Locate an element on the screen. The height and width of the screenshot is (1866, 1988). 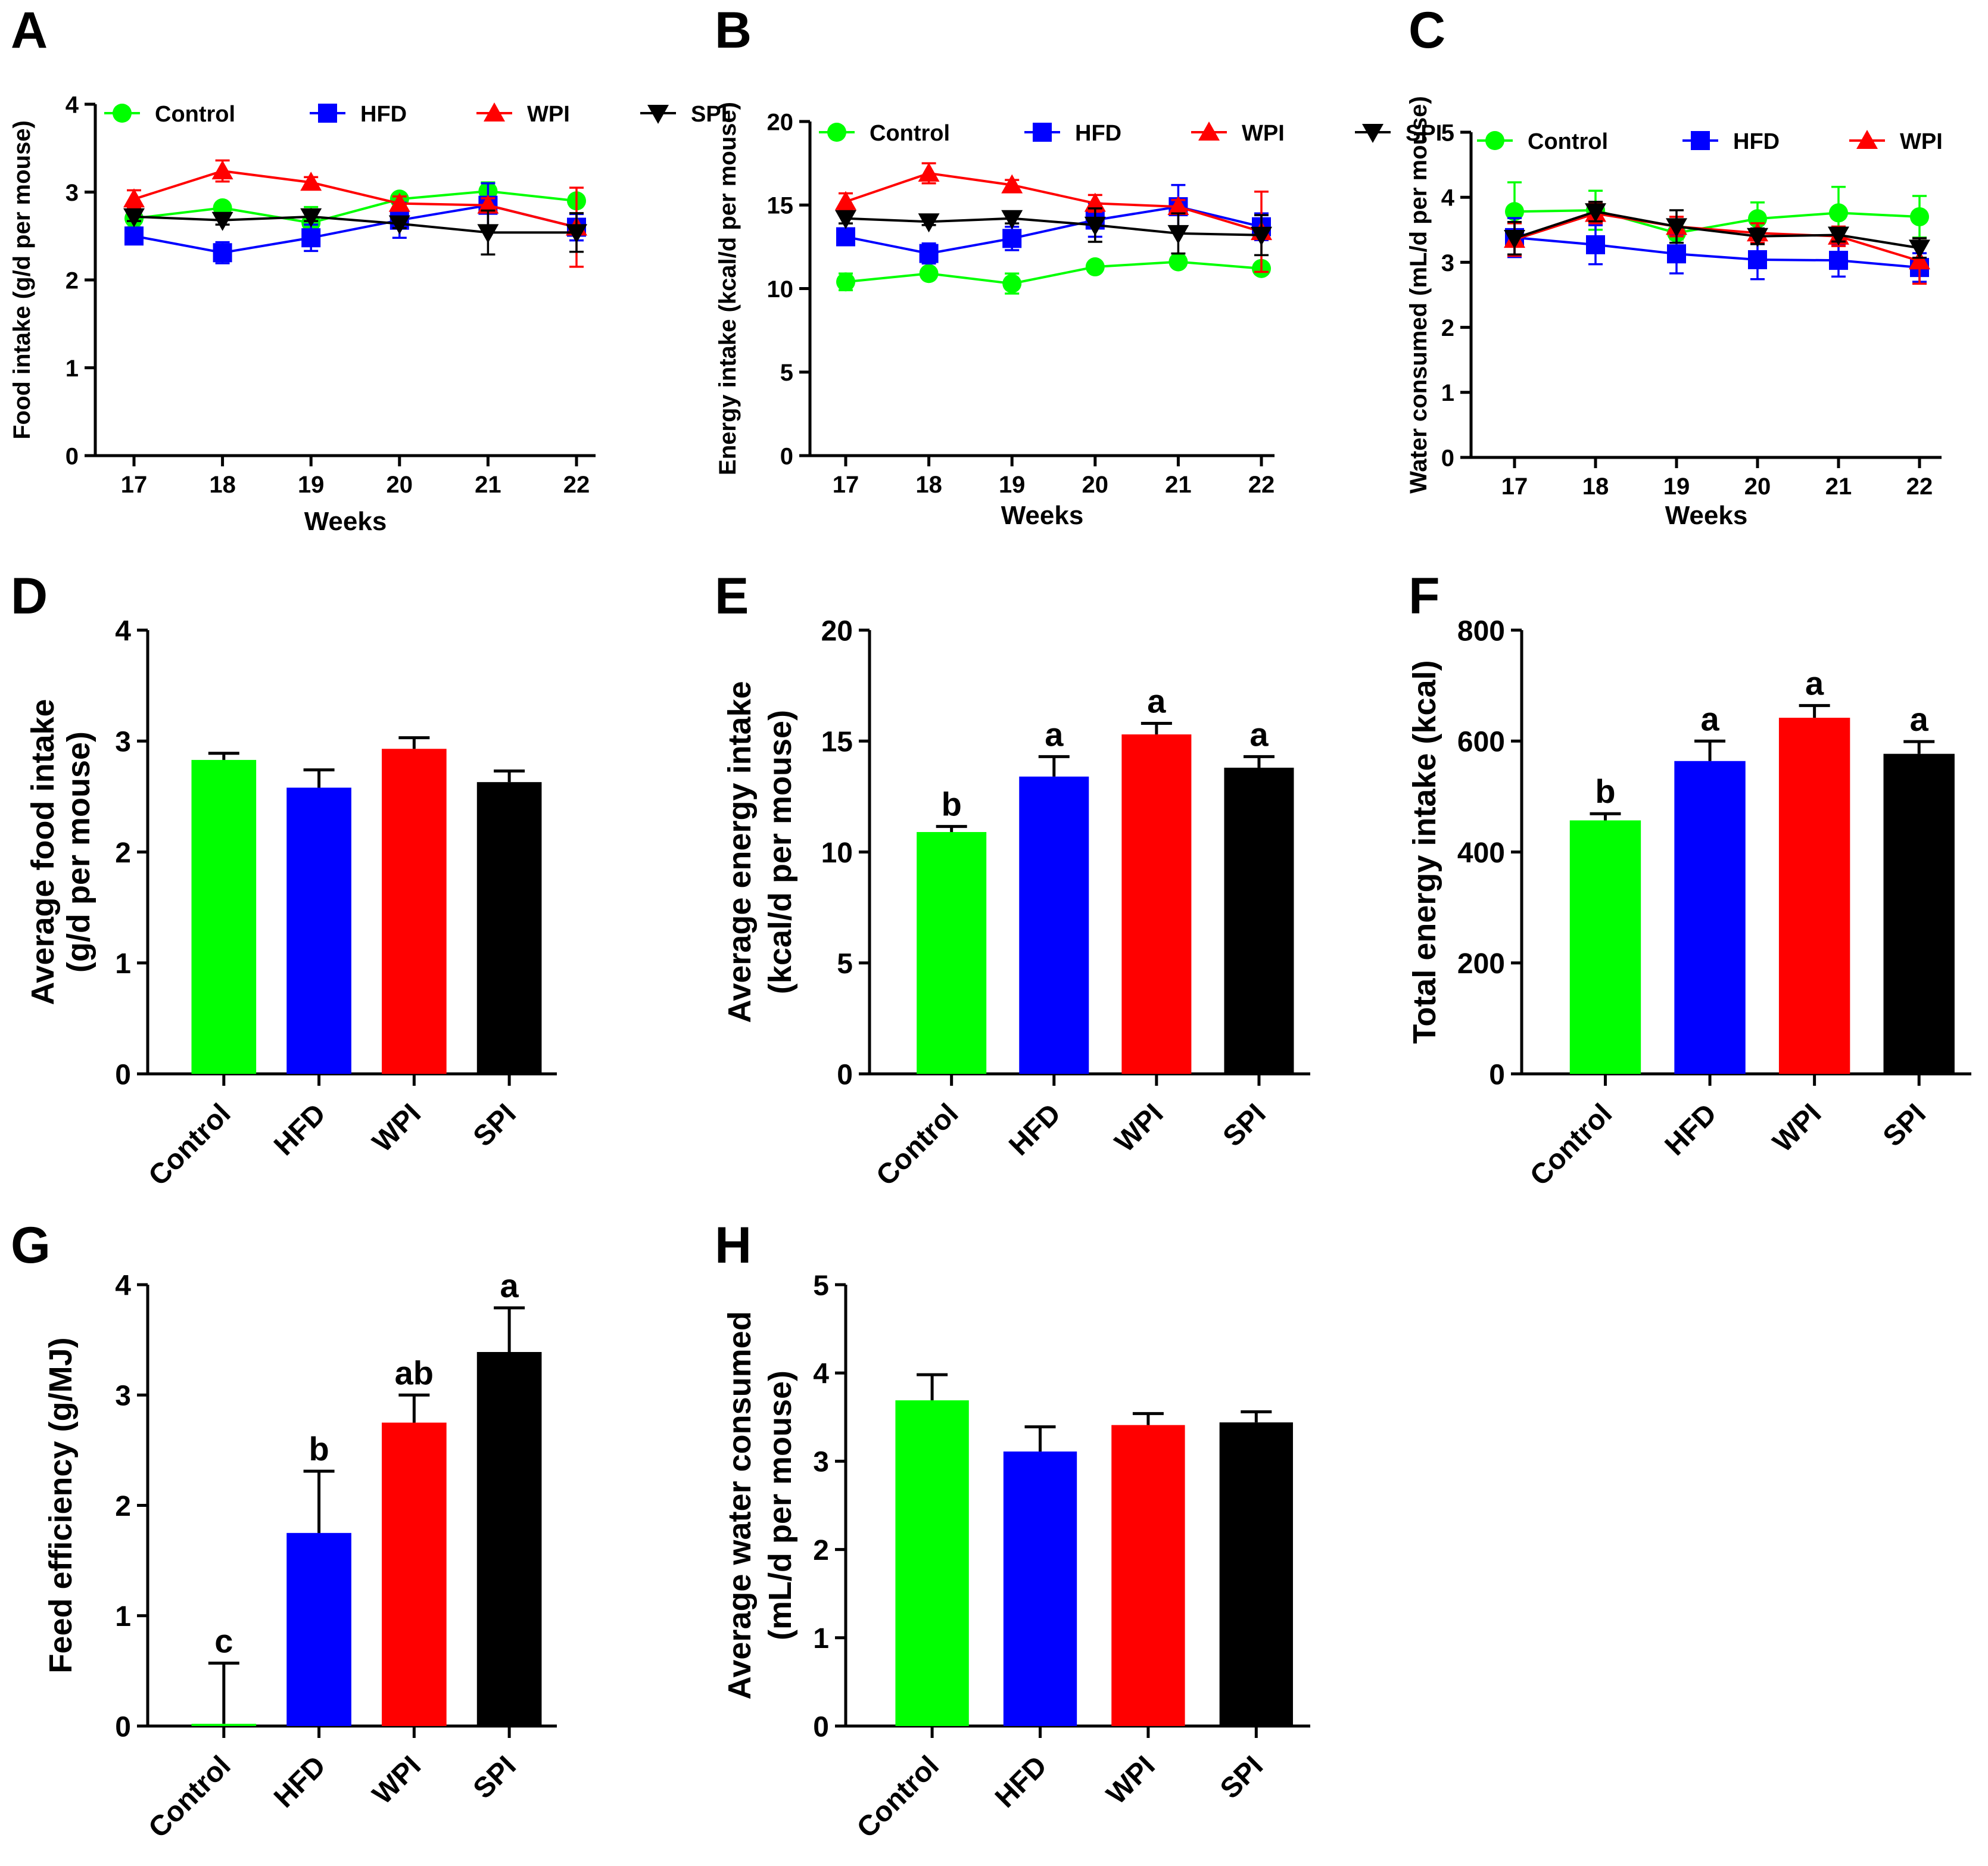
y-tick-label: 600 is located at coordinates (1481, 742).